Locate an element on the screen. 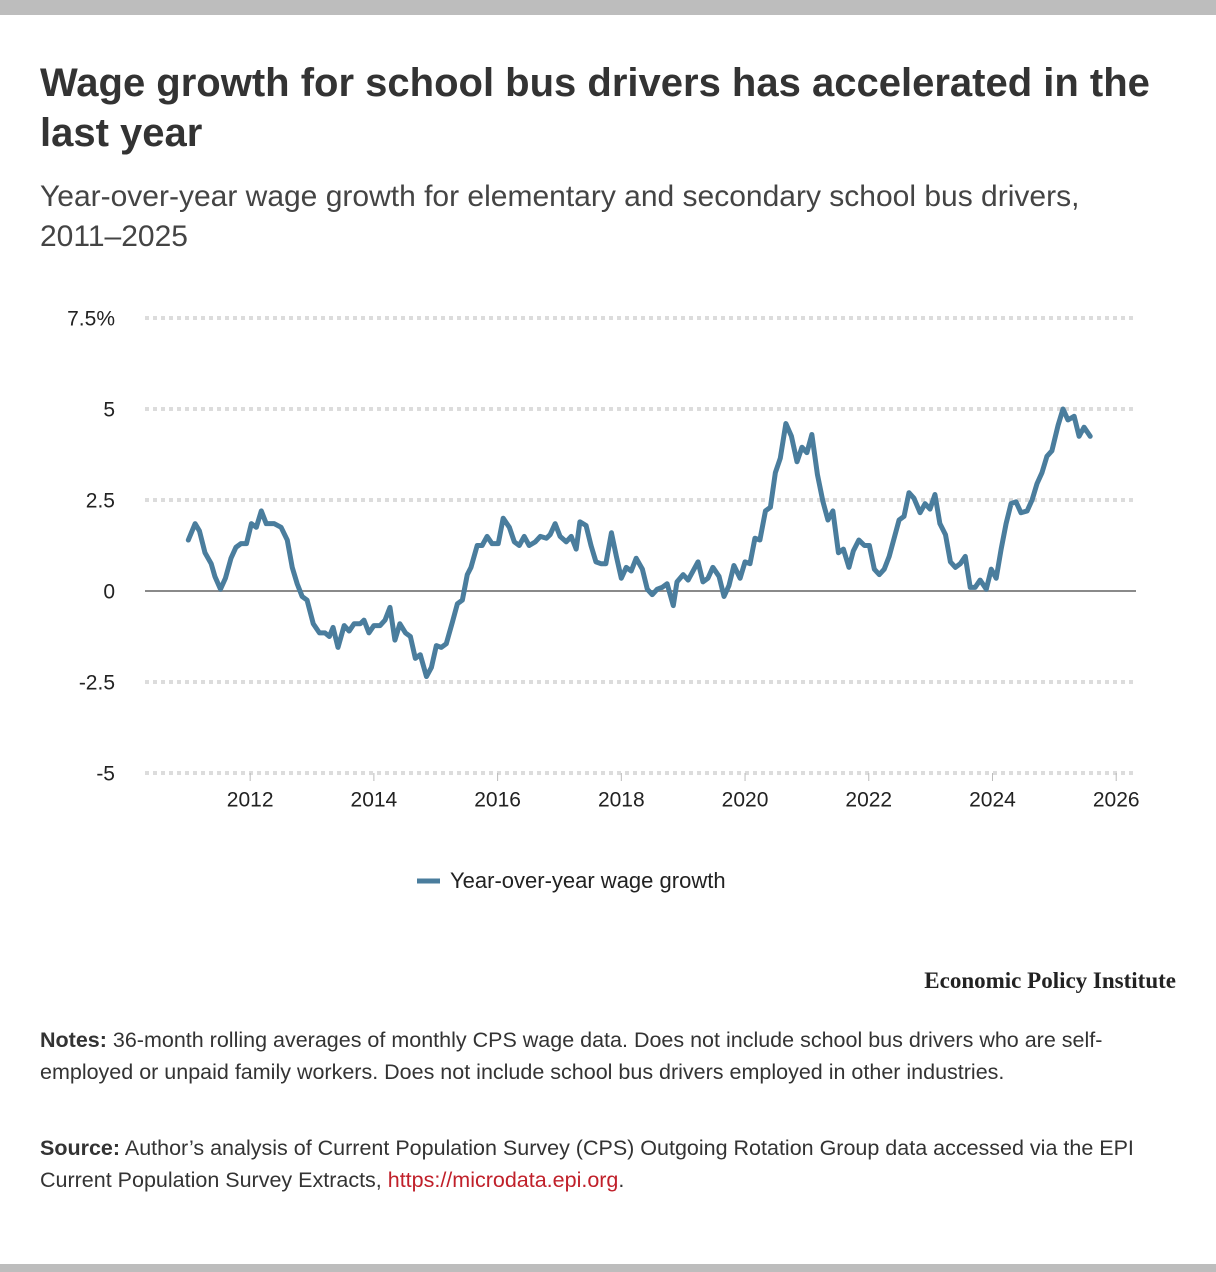  top-bar is located at coordinates (608, 7).